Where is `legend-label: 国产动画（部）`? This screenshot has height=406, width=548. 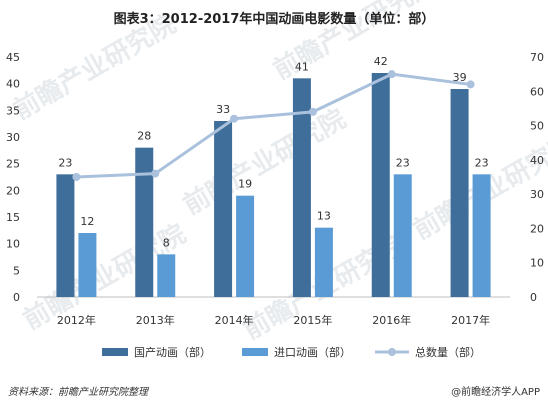
legend-label: 国产动画（部） is located at coordinates (172, 352).